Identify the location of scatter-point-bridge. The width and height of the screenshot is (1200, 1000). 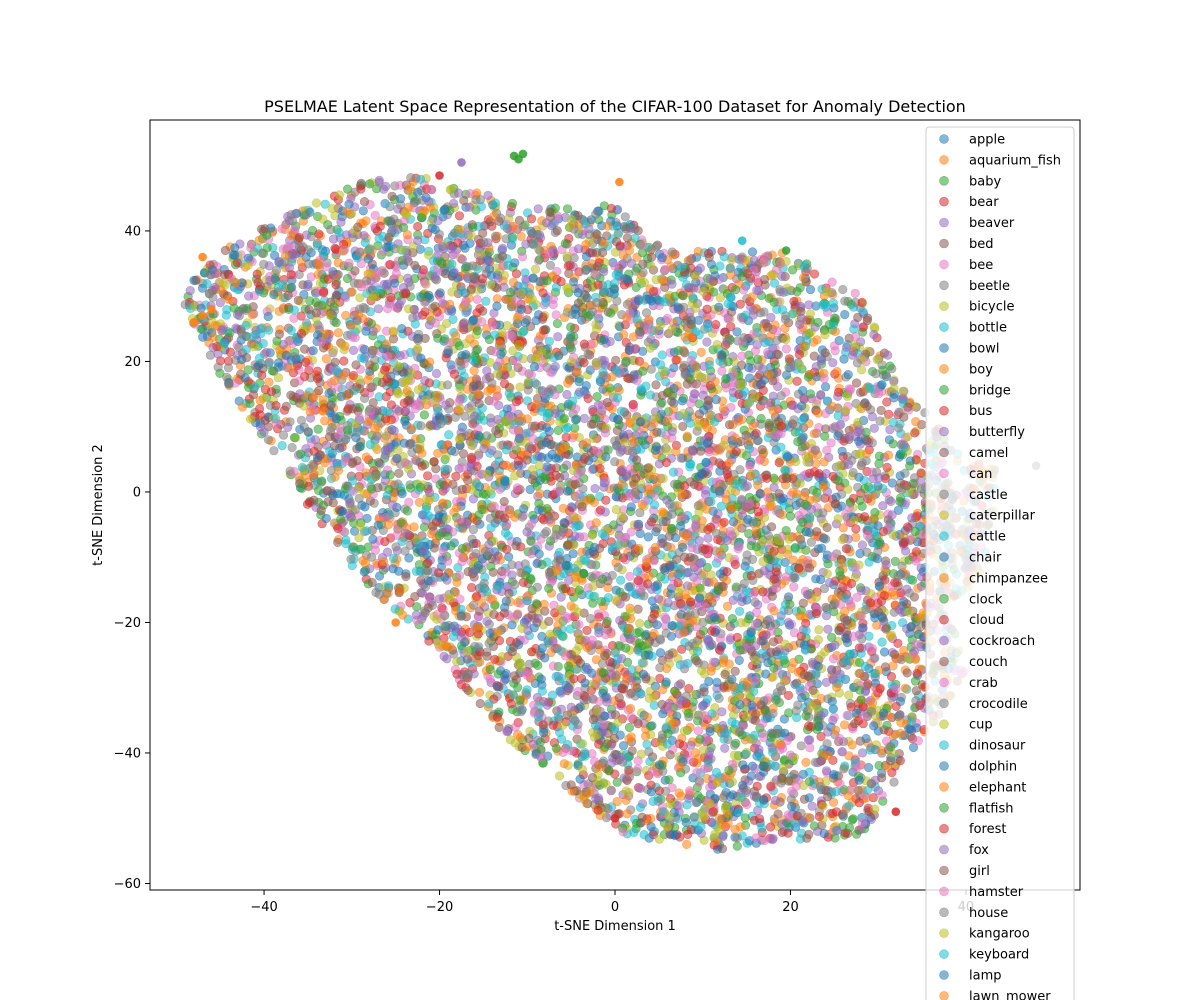
(840, 571).